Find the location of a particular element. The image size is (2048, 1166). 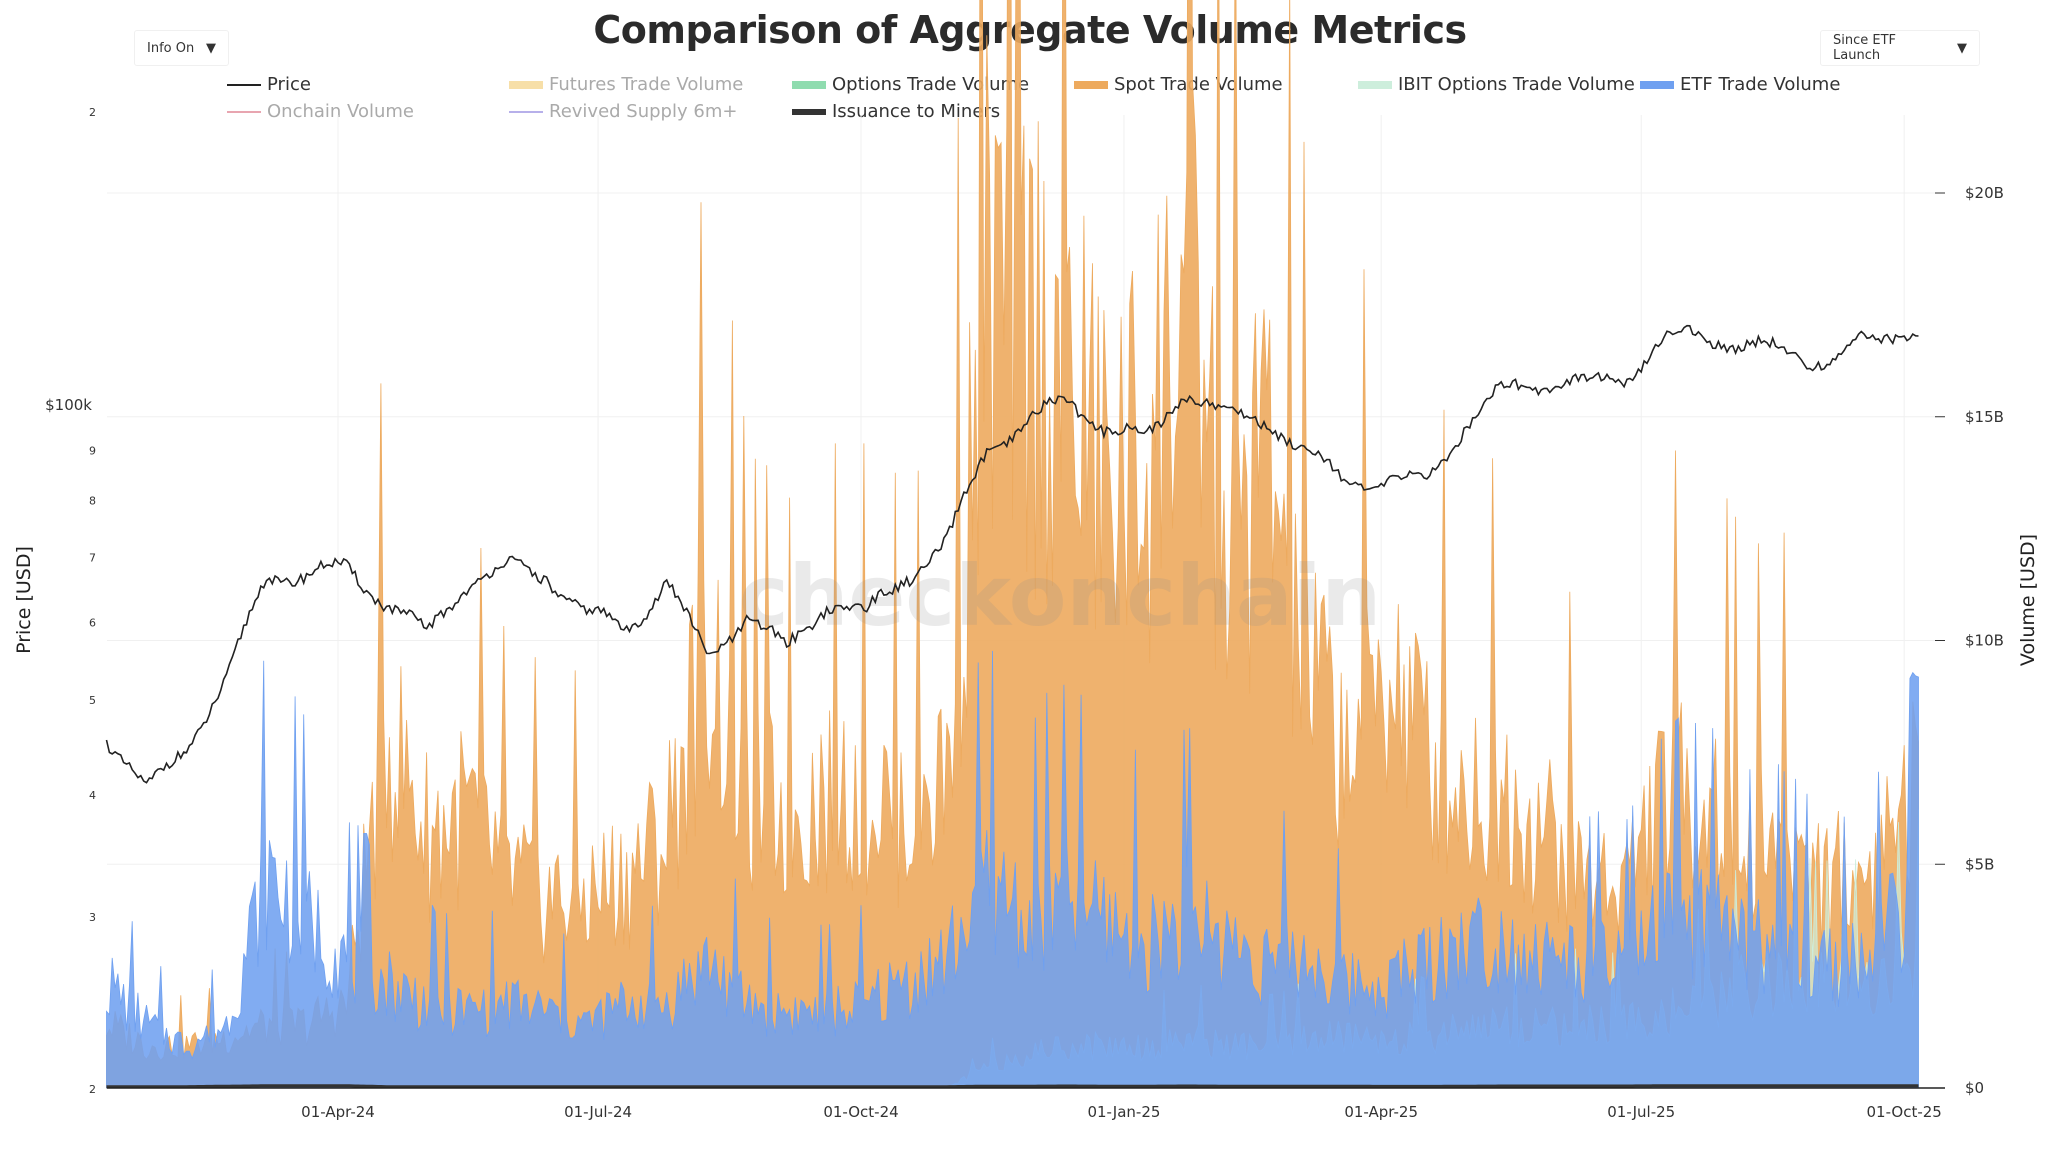

range-dropdown: Since ETF Launch ▼ is located at coordinates (1900, 48).